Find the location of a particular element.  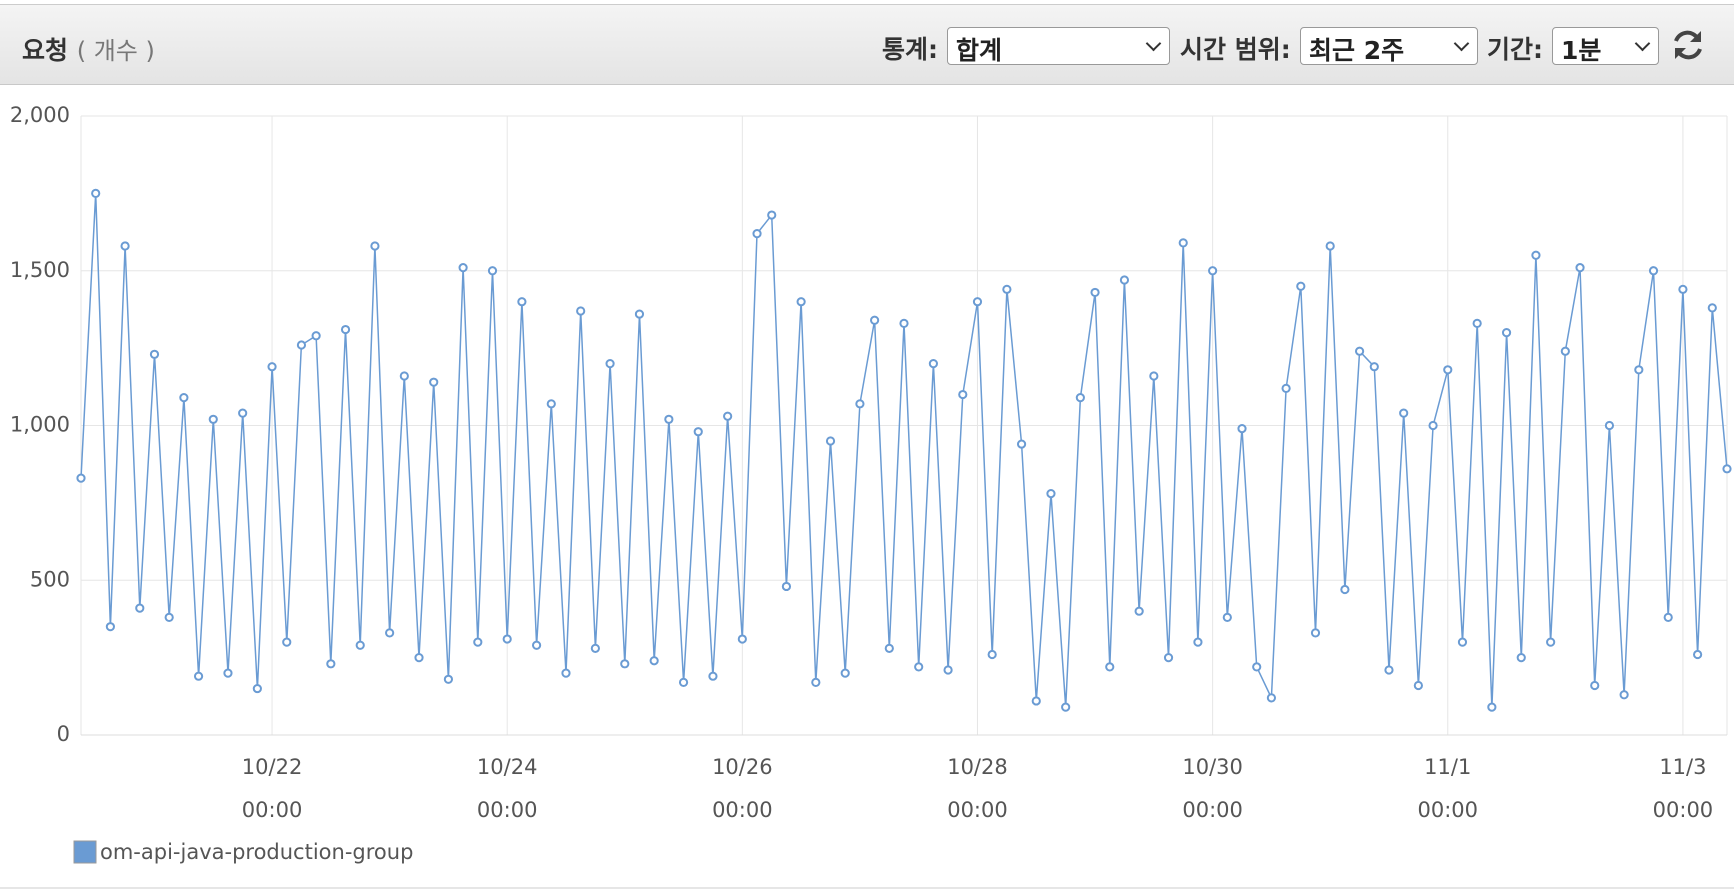

control-label: 통계: is located at coordinates (910, 49).